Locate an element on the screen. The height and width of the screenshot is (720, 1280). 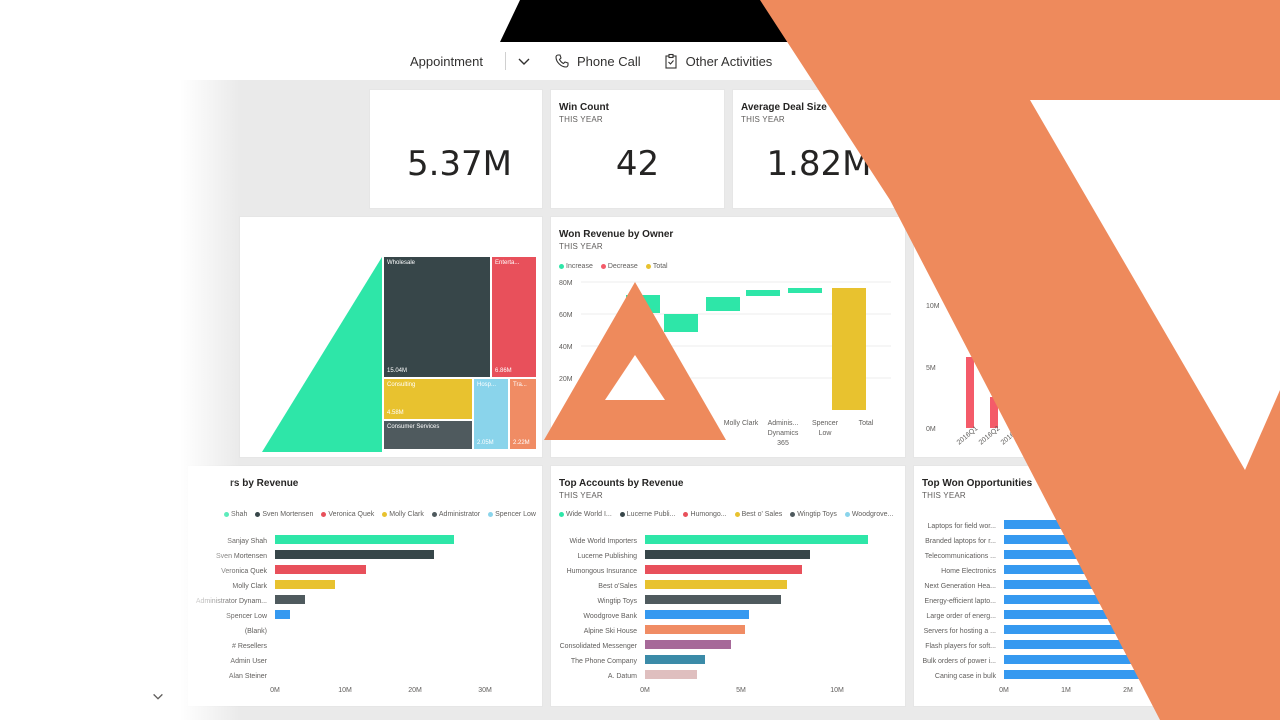
legend-label: Molly Clark is located at coordinates (406, 514).